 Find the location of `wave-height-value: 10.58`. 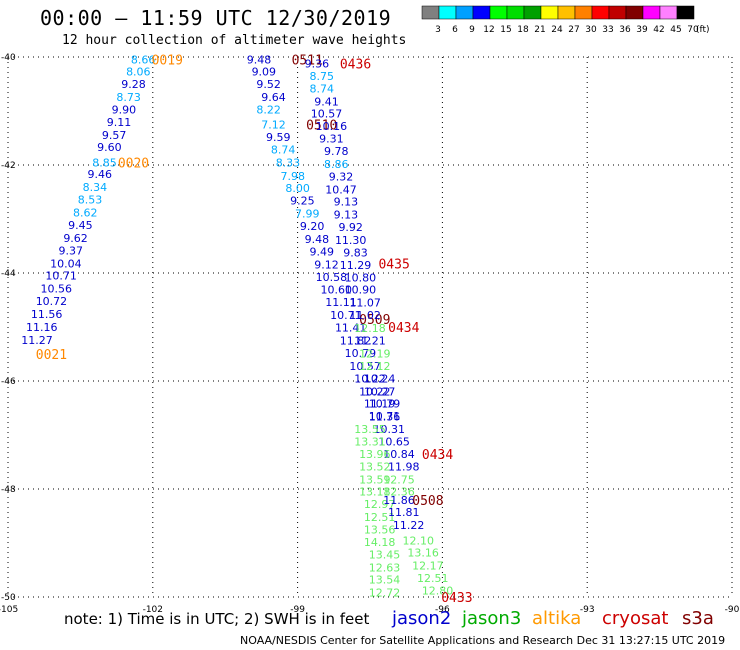

wave-height-value: 10.58 is located at coordinates (332, 277).